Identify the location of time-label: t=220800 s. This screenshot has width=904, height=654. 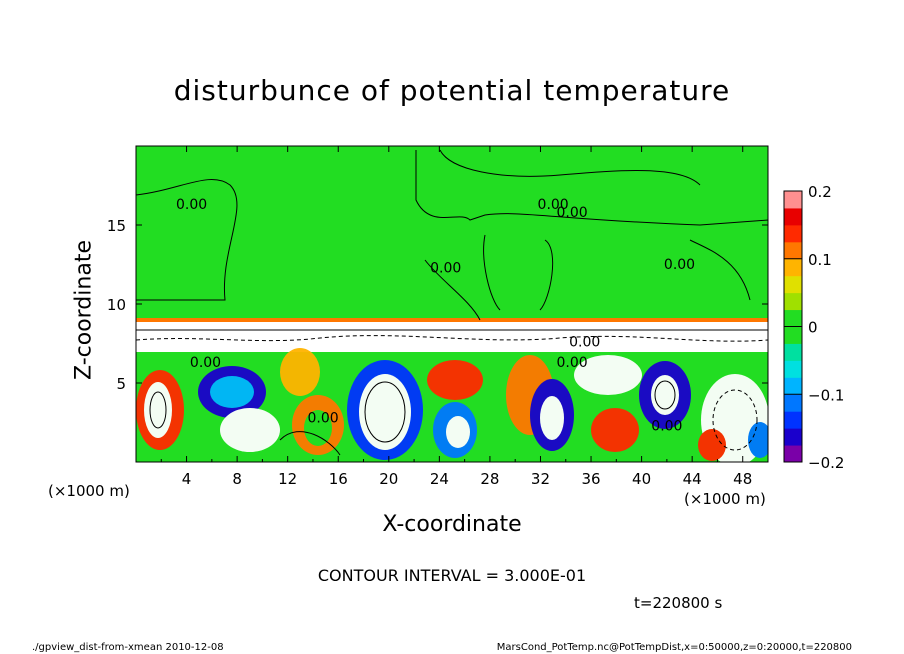
(678, 603).